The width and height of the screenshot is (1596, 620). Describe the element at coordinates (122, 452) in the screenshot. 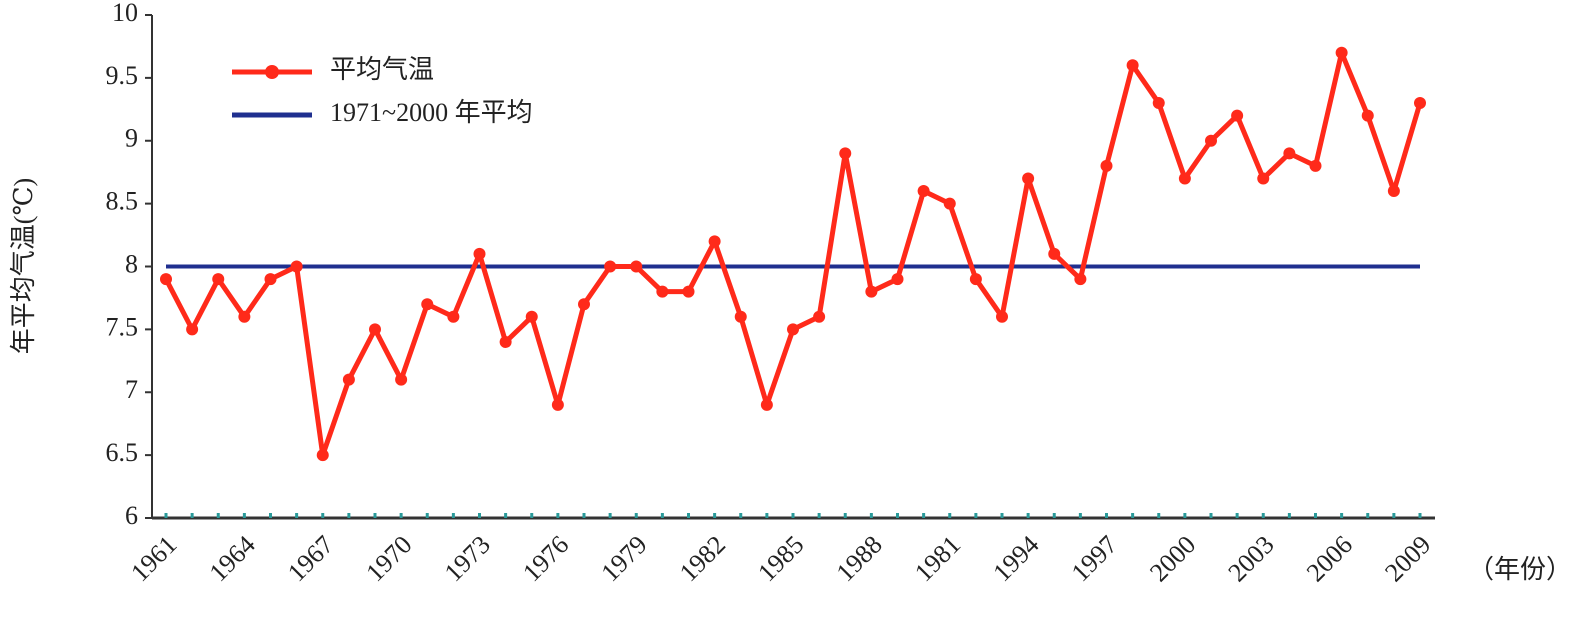

I see `y-tick-label: 6.5` at that location.